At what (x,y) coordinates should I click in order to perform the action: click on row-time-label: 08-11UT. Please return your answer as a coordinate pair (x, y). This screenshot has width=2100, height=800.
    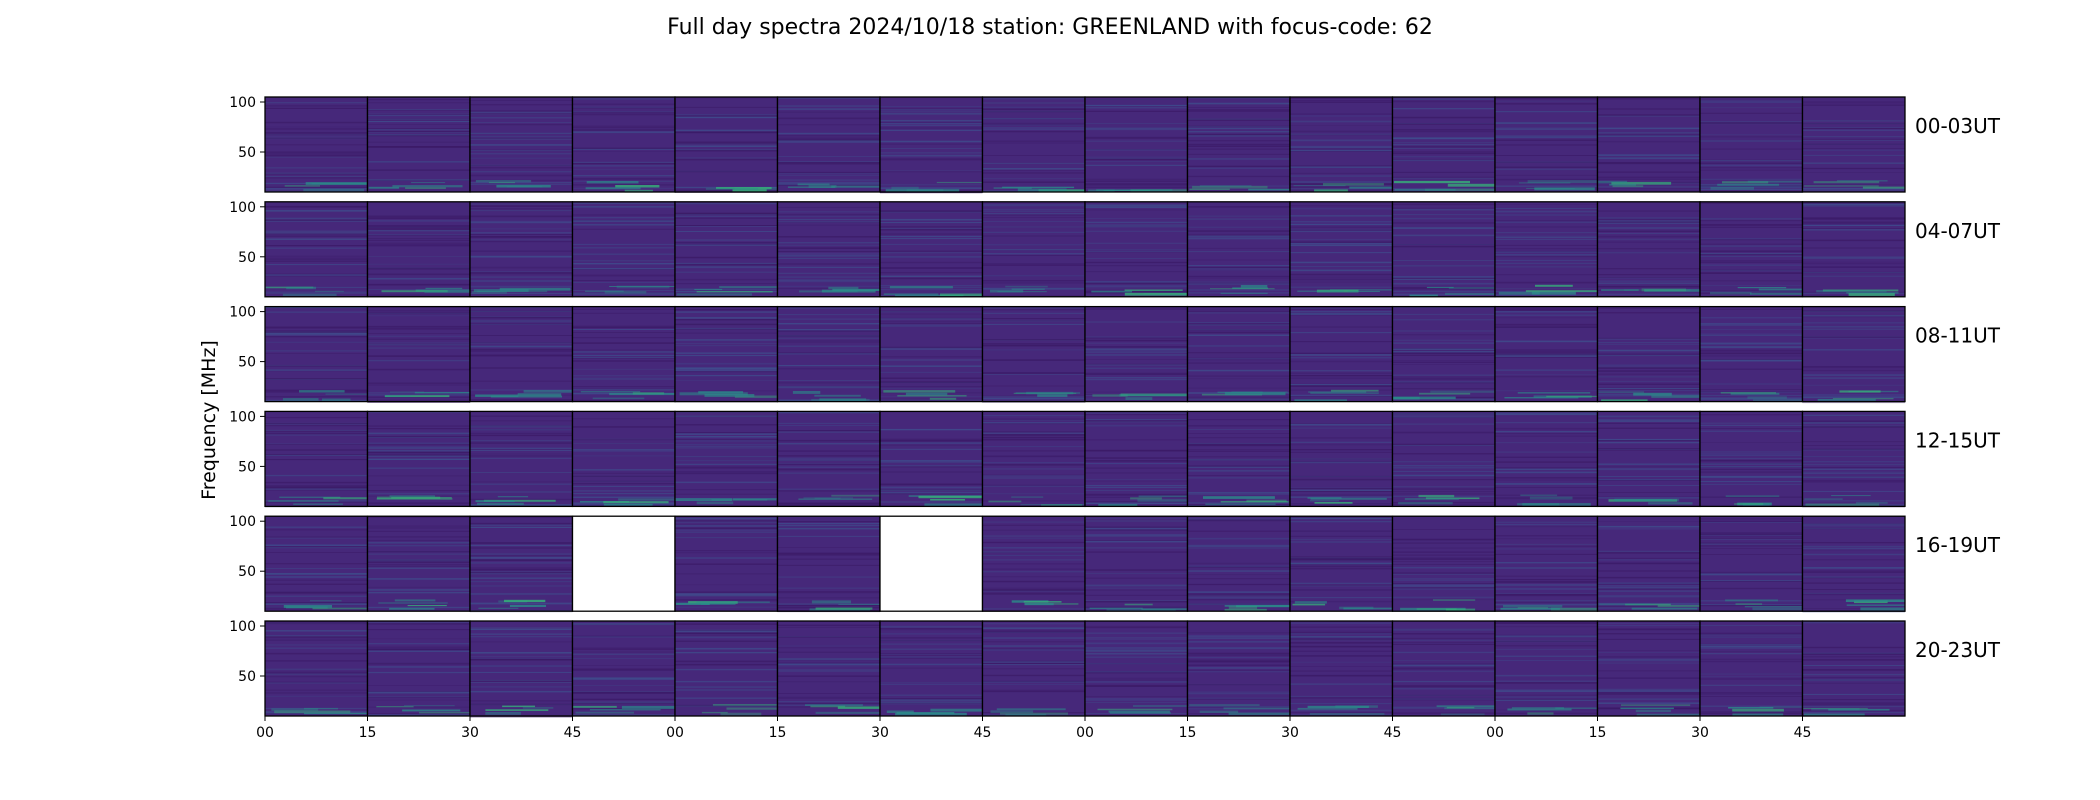
    Looking at the image, I should click on (1958, 336).